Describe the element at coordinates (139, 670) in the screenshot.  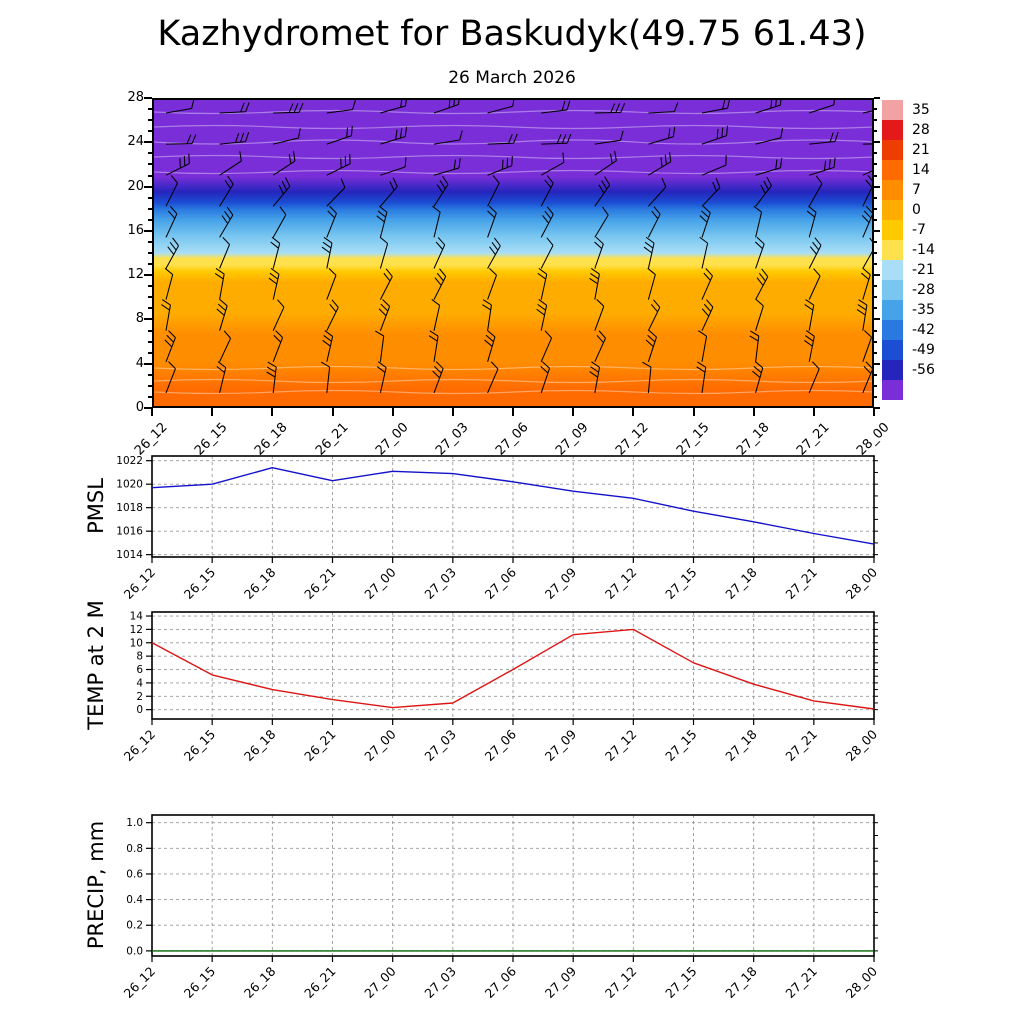
I see `y-tick-label: 6` at that location.